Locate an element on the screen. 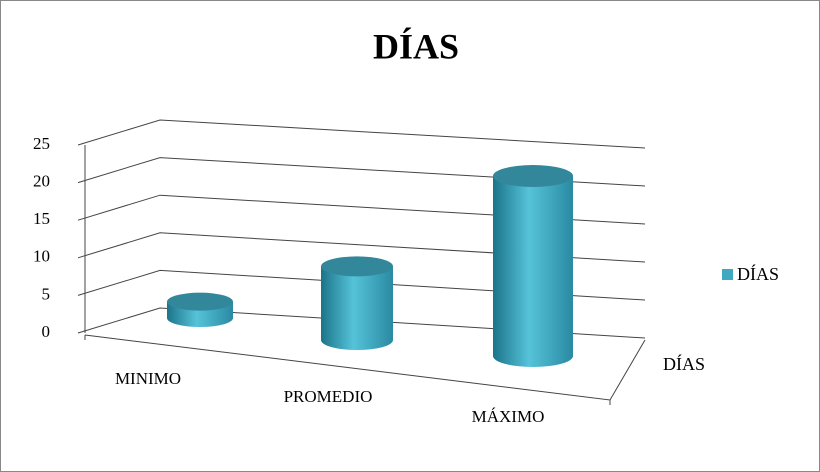 Image resolution: width=820 pixels, height=472 pixels. y-tick-label: 0 is located at coordinates (46, 331).